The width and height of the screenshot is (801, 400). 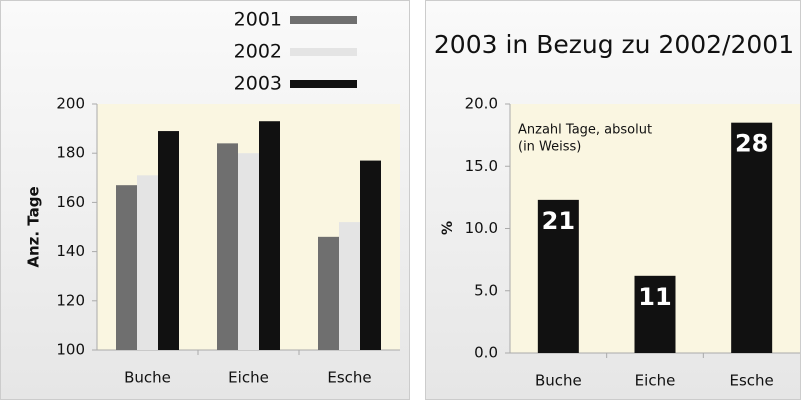 I want to click on y-tick-label: 0.0, so click(x=486, y=353).